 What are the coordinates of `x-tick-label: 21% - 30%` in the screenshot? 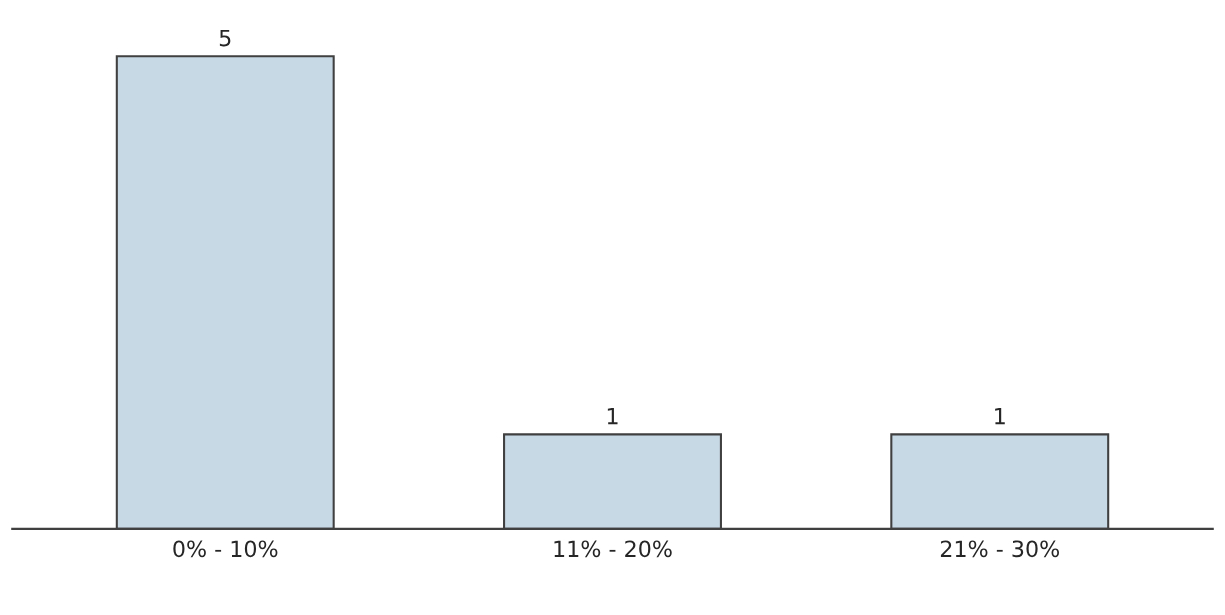 It's located at (999, 549).